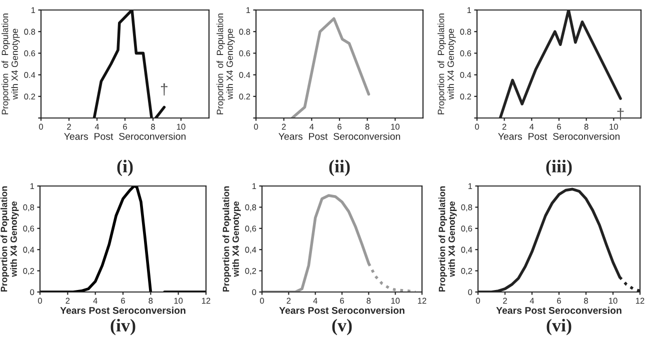  I want to click on text: (v), so click(342, 327).